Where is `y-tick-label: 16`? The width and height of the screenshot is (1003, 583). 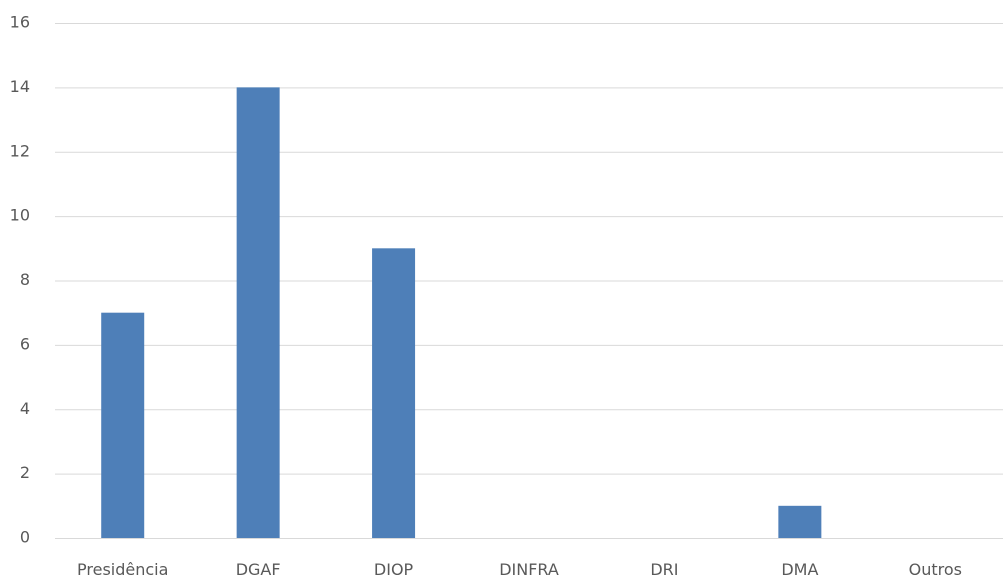
y-tick-label: 16 is located at coordinates (20, 22).